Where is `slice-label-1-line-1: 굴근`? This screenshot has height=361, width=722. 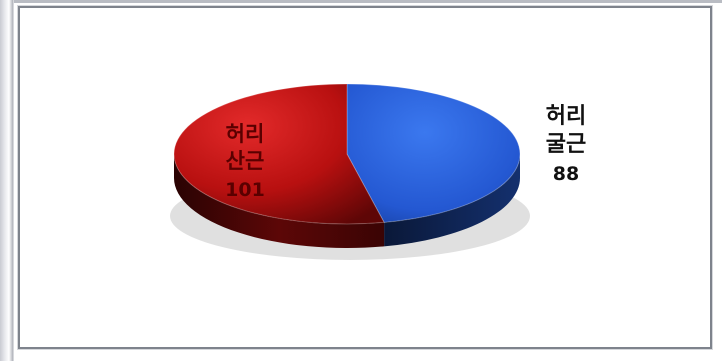 slice-label-1-line-1: 굴근 is located at coordinates (566, 144).